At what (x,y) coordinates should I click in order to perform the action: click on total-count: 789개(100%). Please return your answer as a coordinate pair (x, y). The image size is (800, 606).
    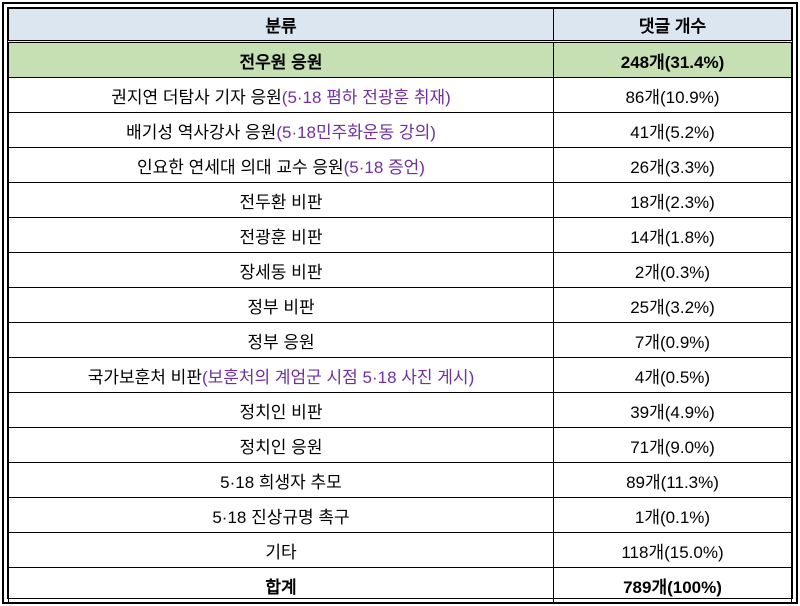
    Looking at the image, I should click on (672, 585).